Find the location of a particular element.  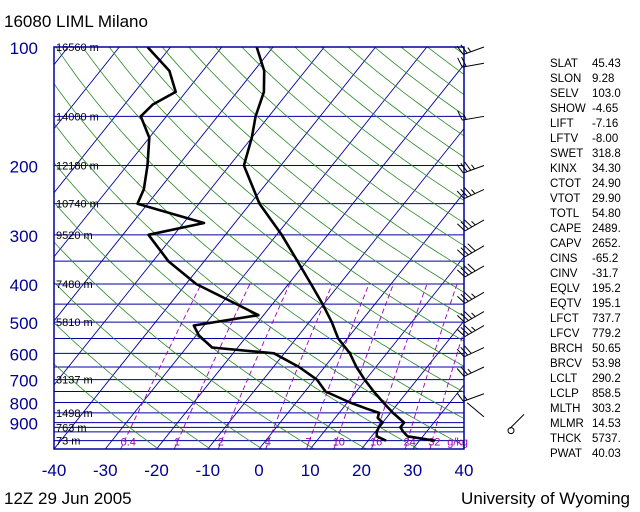

index-value: -31.7 is located at coordinates (605, 274).